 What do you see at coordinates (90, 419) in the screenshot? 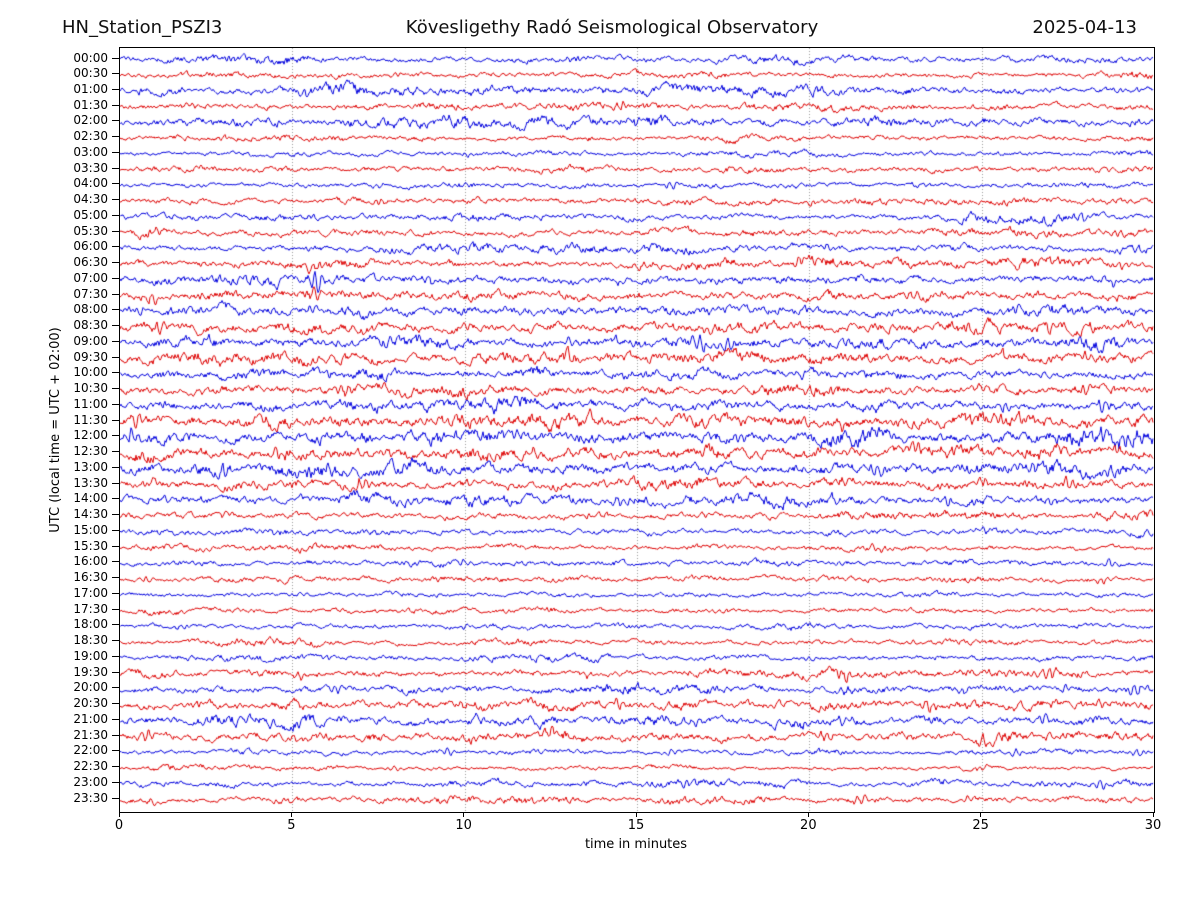
I see `y-tick-label: 11:30` at bounding box center [90, 419].